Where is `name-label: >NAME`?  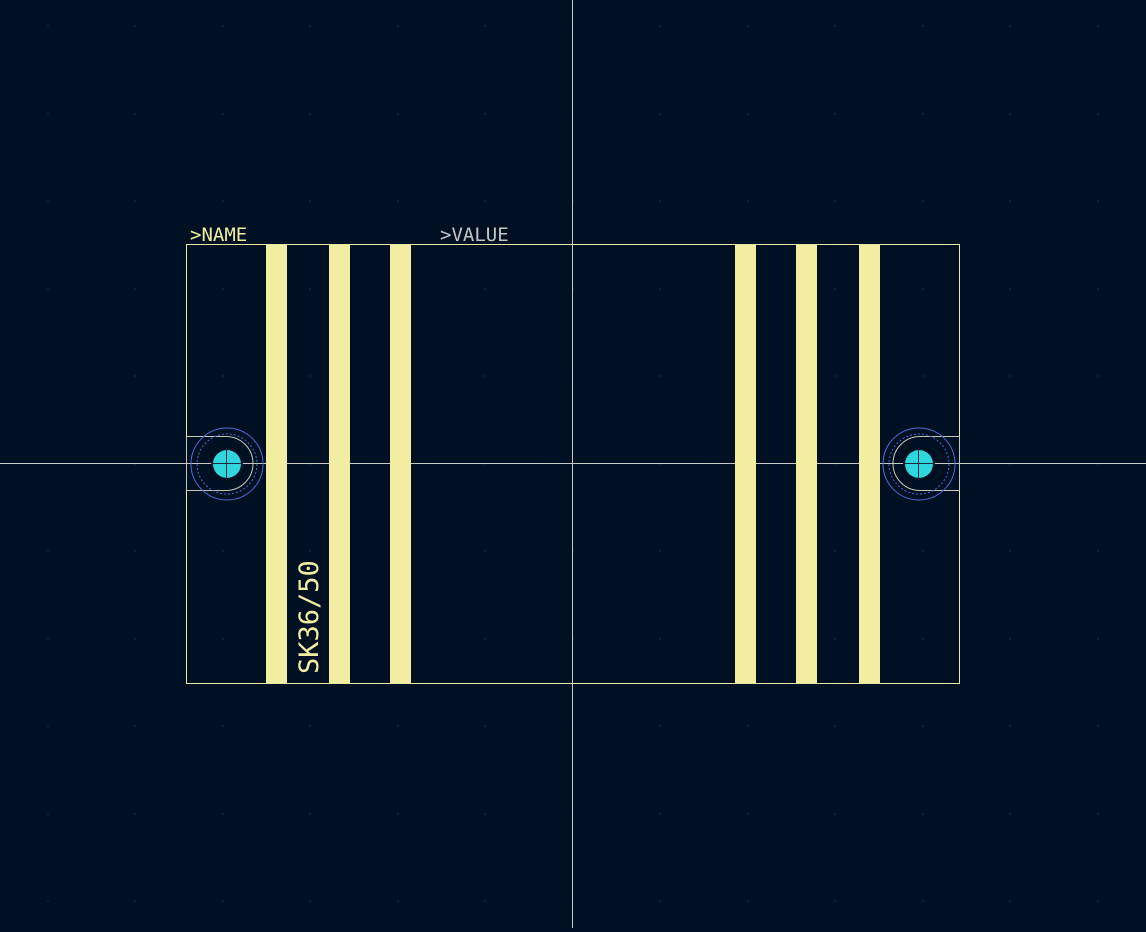
name-label: >NAME is located at coordinates (218, 235).